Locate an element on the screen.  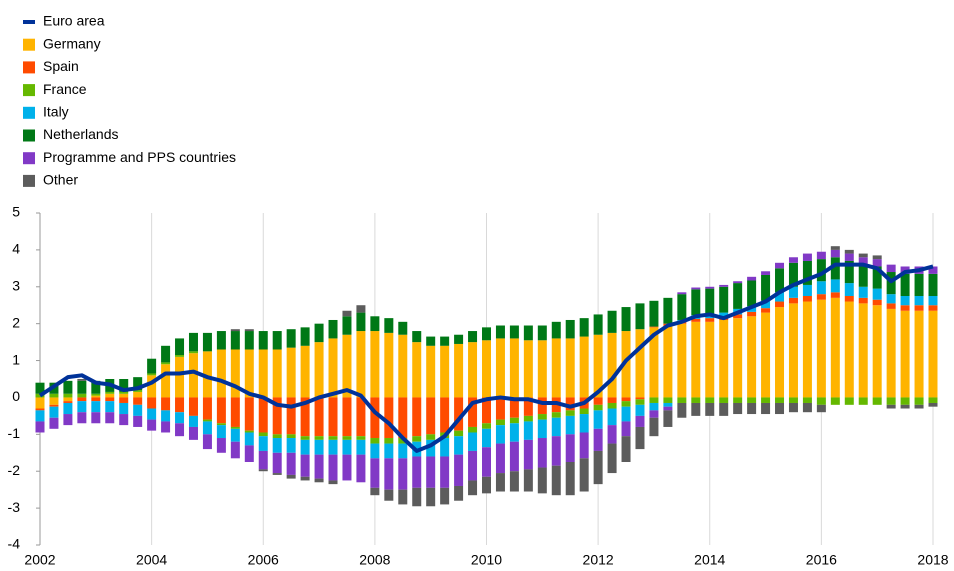
x-tick-label: 2016 is located at coordinates (821, 560).